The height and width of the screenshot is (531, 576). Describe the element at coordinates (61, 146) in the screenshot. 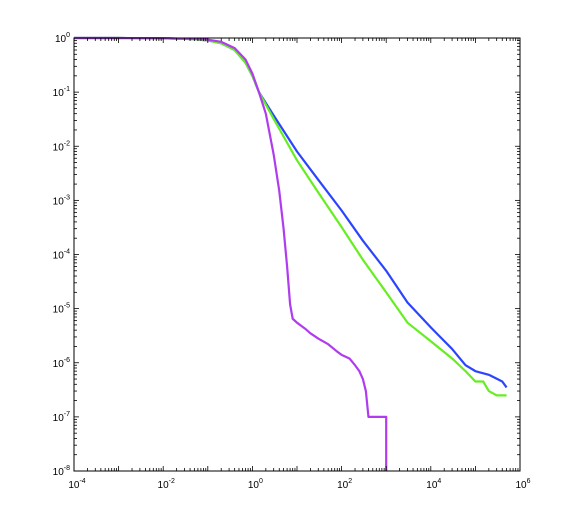

I see `y-tick-label: 10⁻²` at that location.